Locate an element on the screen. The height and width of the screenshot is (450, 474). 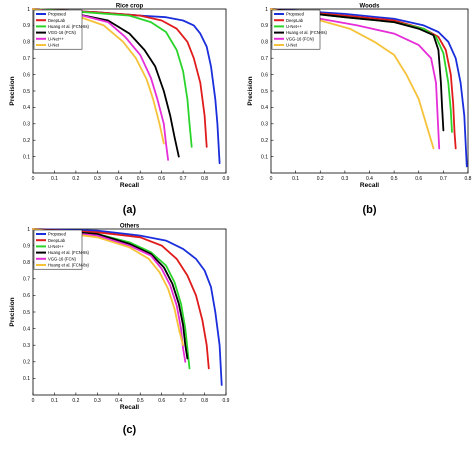
chart-title: Rice crop is located at coordinates (130, 7).